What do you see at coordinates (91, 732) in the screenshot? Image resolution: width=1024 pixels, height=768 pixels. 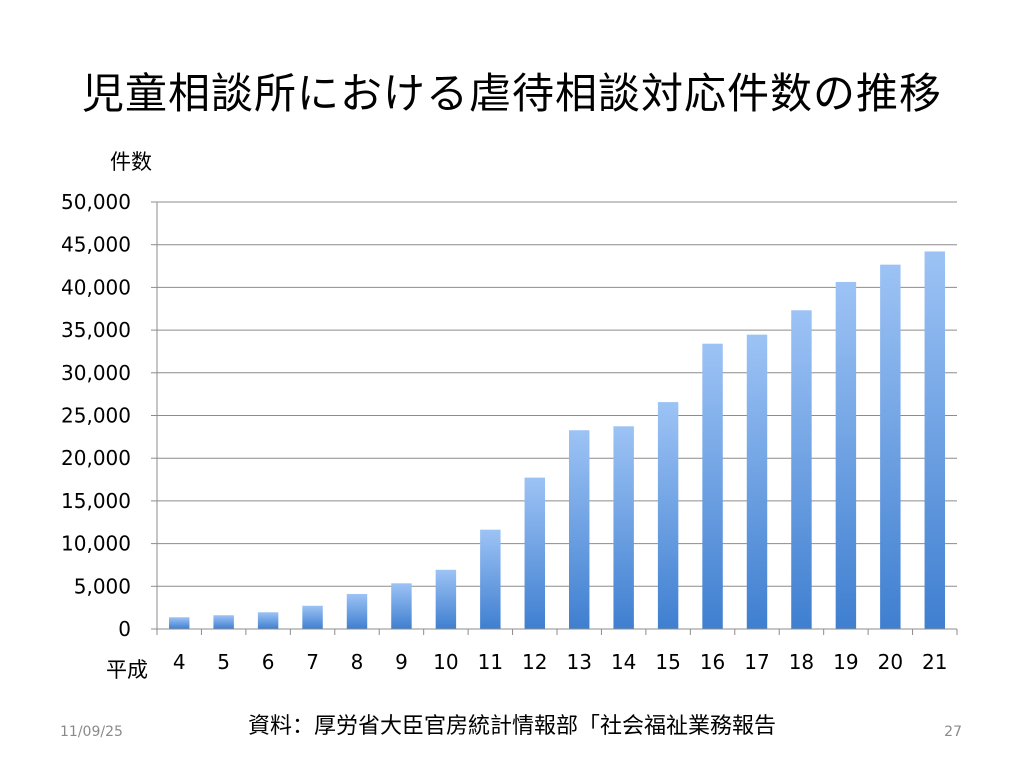 I see `slide-date: 11/09/25` at bounding box center [91, 732].